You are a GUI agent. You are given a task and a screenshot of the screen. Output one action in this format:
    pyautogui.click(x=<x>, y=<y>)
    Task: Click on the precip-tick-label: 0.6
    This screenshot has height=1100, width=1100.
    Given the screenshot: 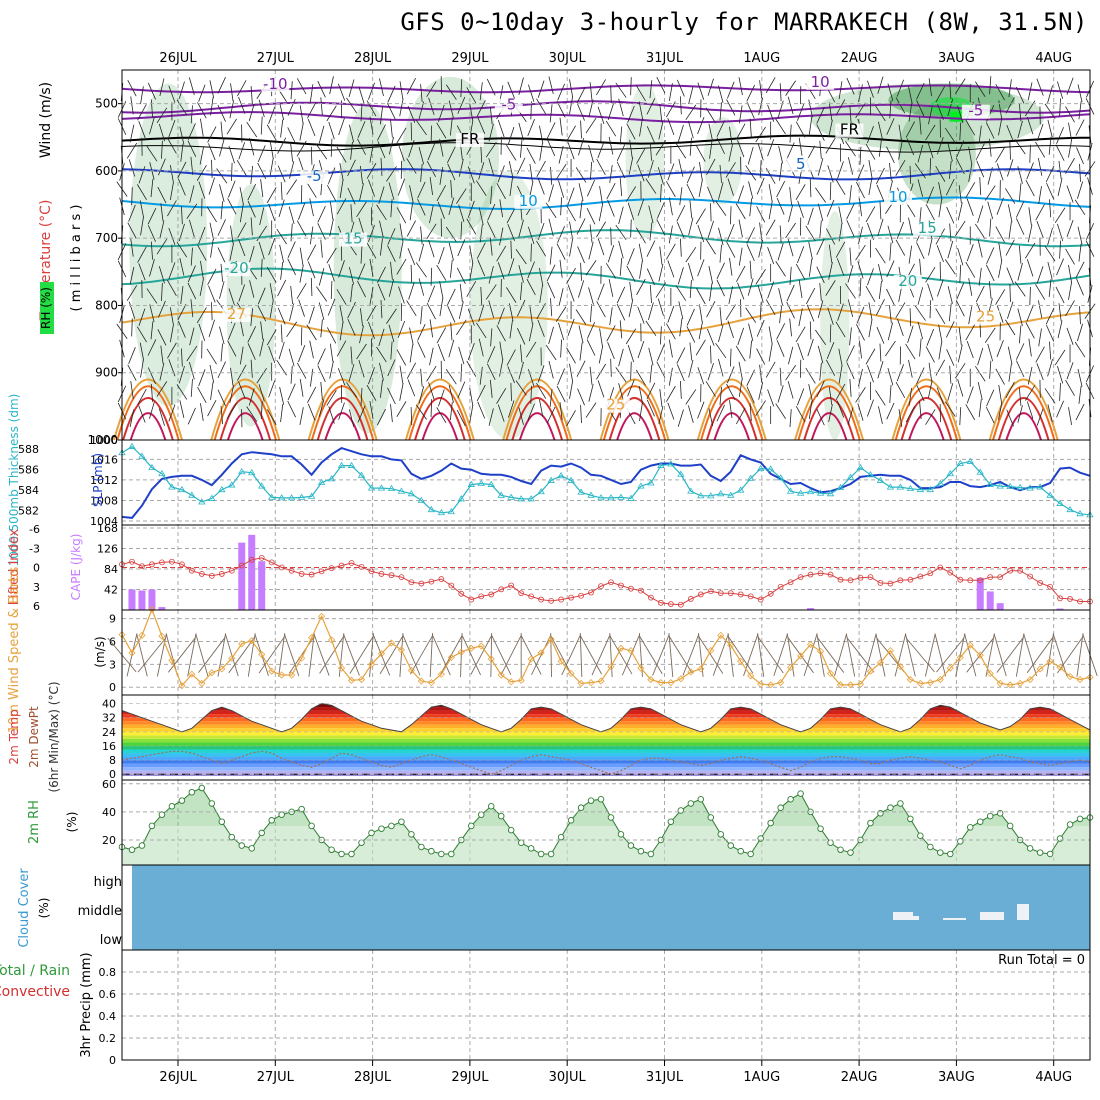 What is the action you would take?
    pyautogui.click(x=108, y=994)
    